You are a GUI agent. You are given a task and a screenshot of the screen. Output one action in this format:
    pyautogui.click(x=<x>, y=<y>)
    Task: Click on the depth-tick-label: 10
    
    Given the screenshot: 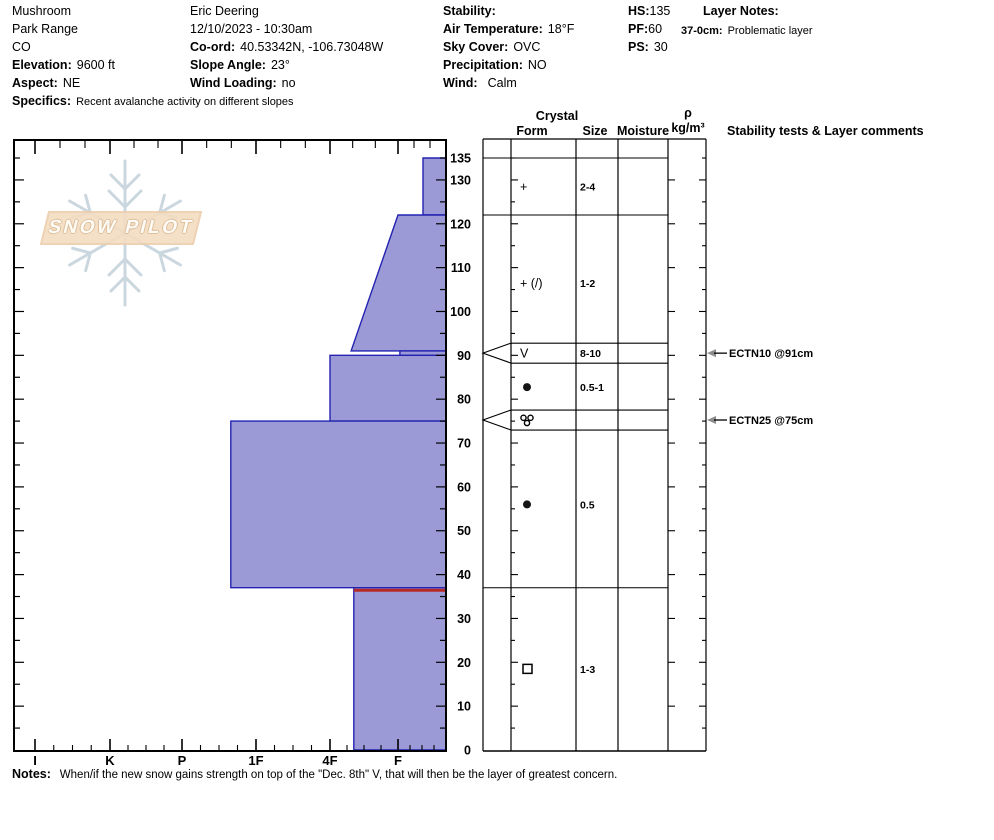 What is the action you would take?
    pyautogui.click(x=464, y=707)
    